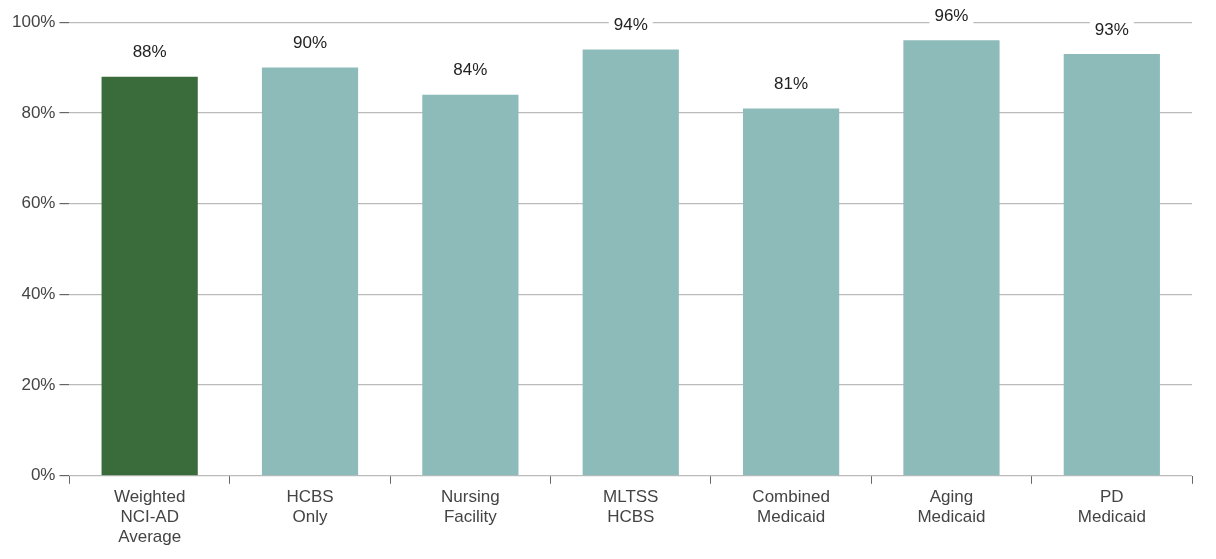 This screenshot has height=559, width=1216. Describe the element at coordinates (630, 25) in the screenshot. I see `data-label: 94%` at that location.